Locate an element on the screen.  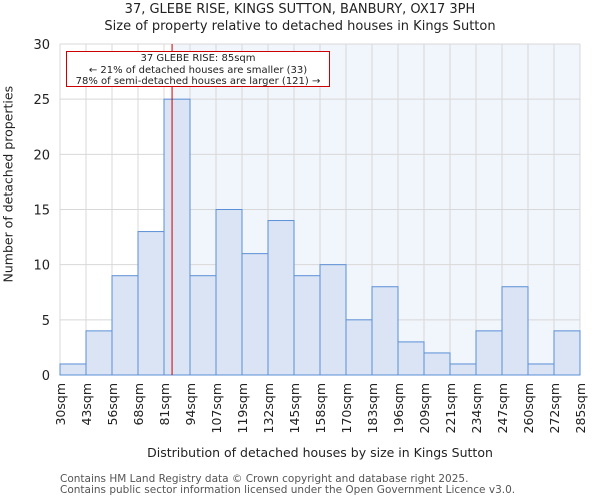
x-tick-label: 119sqm is located at coordinates (242, 408).